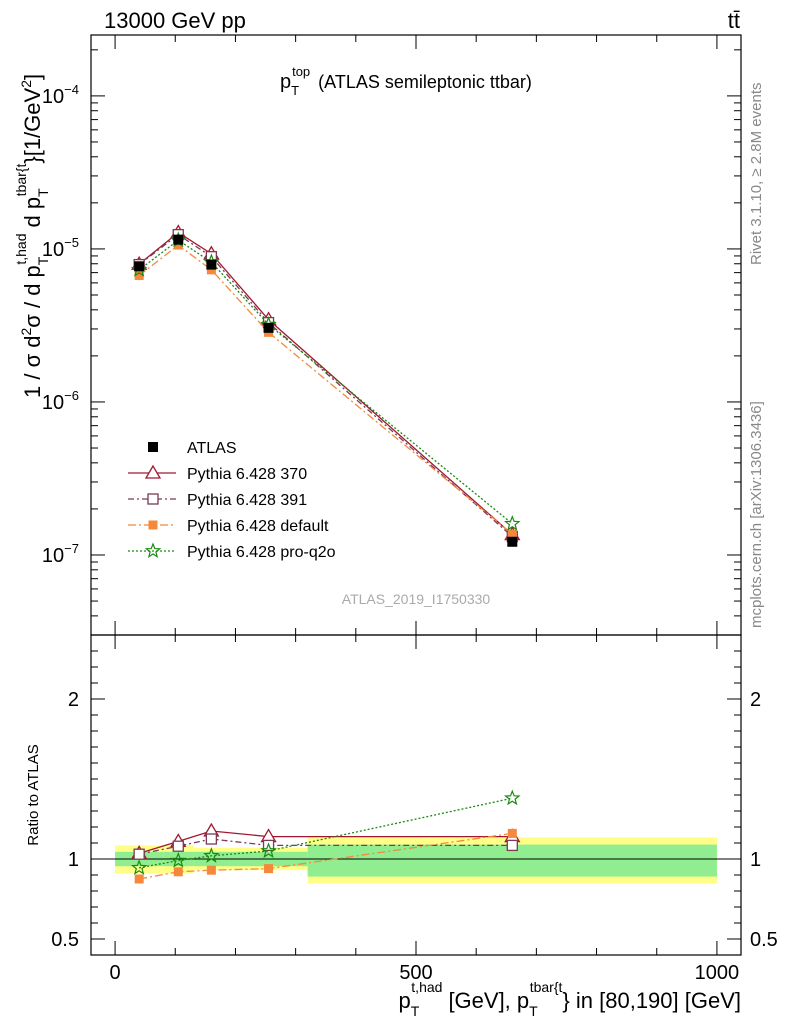  What do you see at coordinates (764, 940) in the screenshot?
I see `ratio-y-tick-label-right: 0.5` at bounding box center [764, 940].